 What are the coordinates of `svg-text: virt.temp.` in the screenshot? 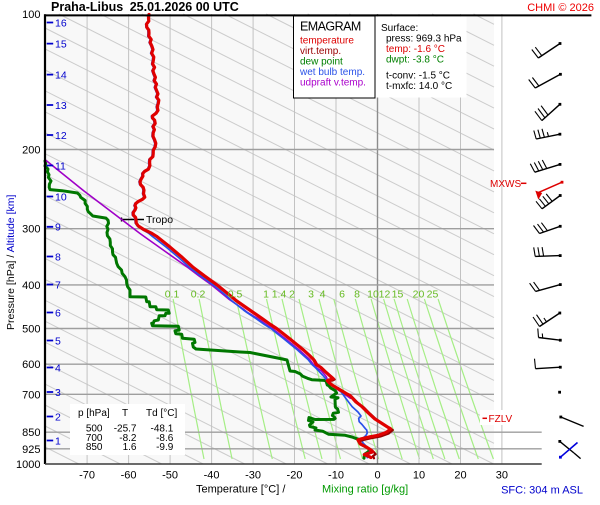 It's located at (320, 51).